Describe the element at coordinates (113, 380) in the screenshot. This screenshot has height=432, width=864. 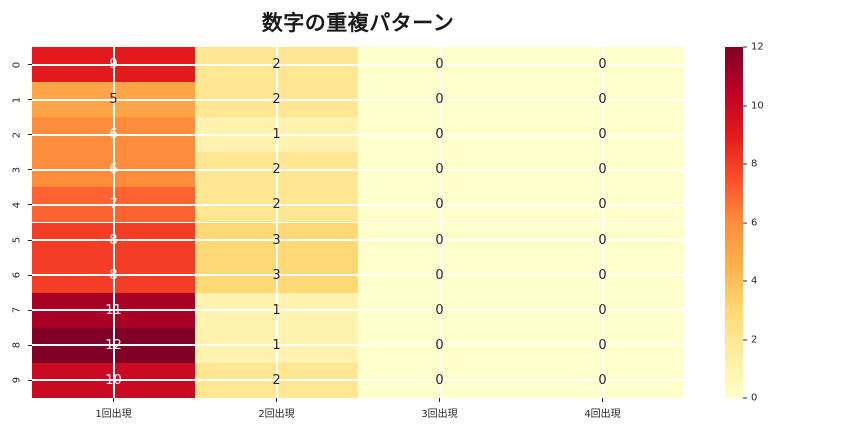
I see `cell-value: 10` at that location.